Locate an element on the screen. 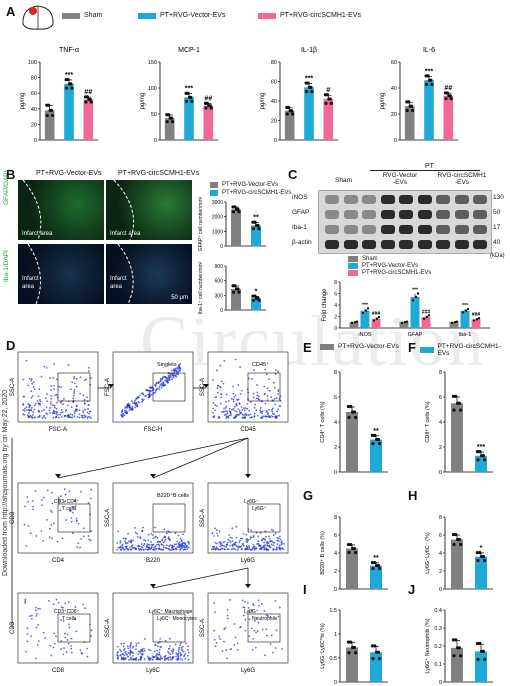 Image resolution: width=510 pixels, height=686 pixels. y-axis-label: B220⁺ B cells (%) is located at coordinates (322, 553).